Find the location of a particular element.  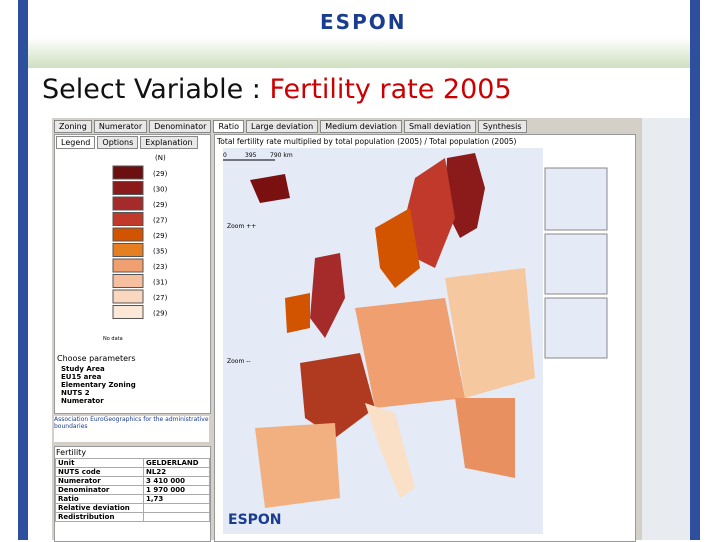

title-prefix: Select Variable : is located at coordinates (156, 89).